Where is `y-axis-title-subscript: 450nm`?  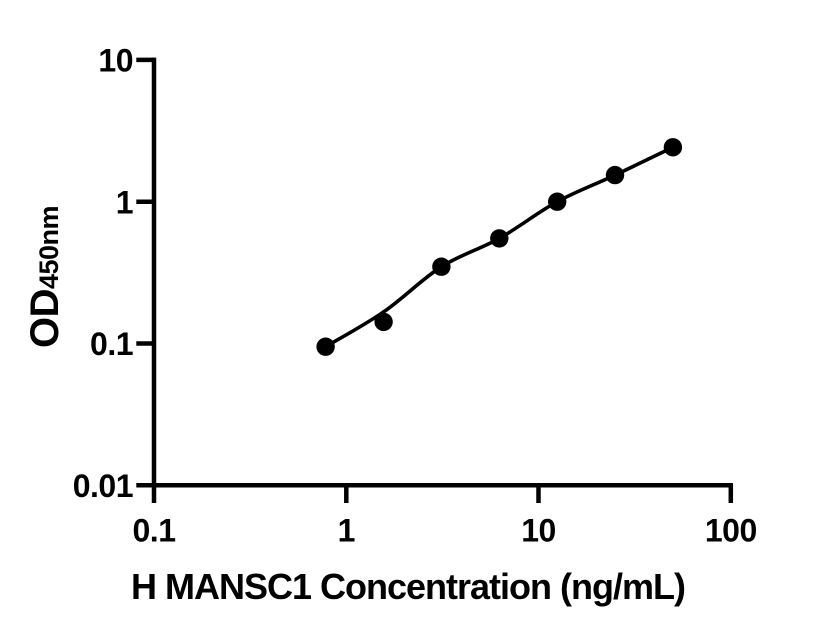
y-axis-title-subscript: 450nm is located at coordinates (49, 247).